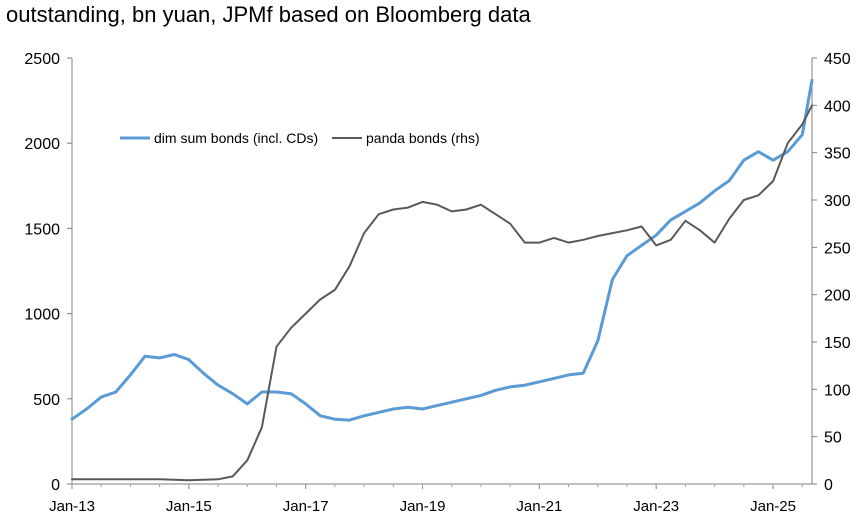  Describe the element at coordinates (837, 154) in the screenshot. I see `y-right-tick-label: 350` at that location.